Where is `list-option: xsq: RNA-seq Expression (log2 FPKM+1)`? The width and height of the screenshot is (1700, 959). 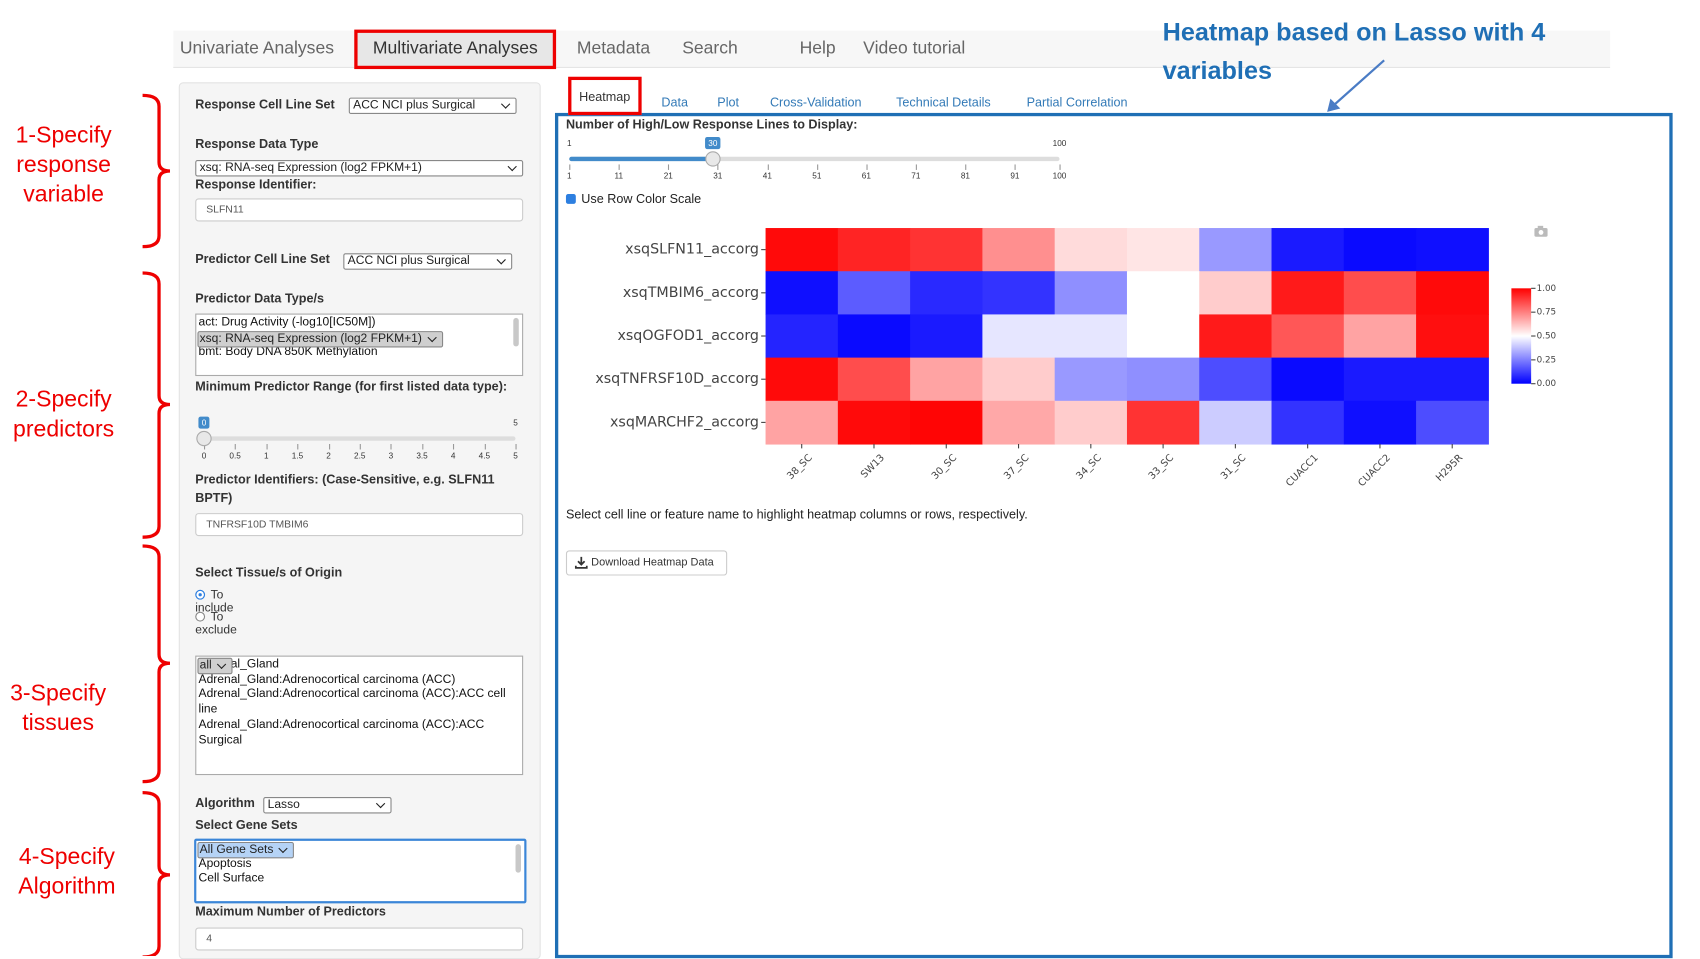 list-option: xsq: RNA-seq Expression (log2 FPKM+1) is located at coordinates (320, 339).